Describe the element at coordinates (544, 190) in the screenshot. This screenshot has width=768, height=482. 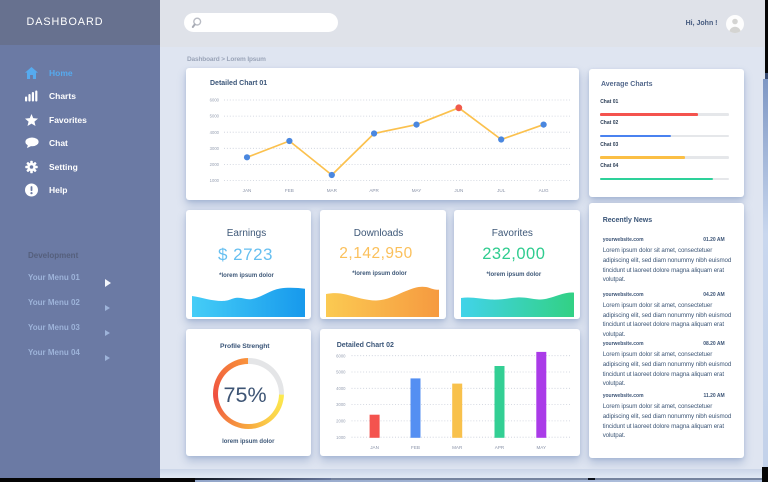
I see `svg-text: AUG` at that location.